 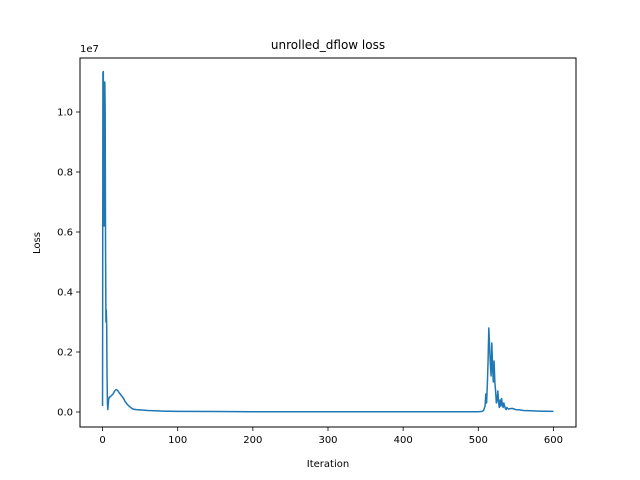 I want to click on x-tick-label: 500, so click(x=478, y=440).